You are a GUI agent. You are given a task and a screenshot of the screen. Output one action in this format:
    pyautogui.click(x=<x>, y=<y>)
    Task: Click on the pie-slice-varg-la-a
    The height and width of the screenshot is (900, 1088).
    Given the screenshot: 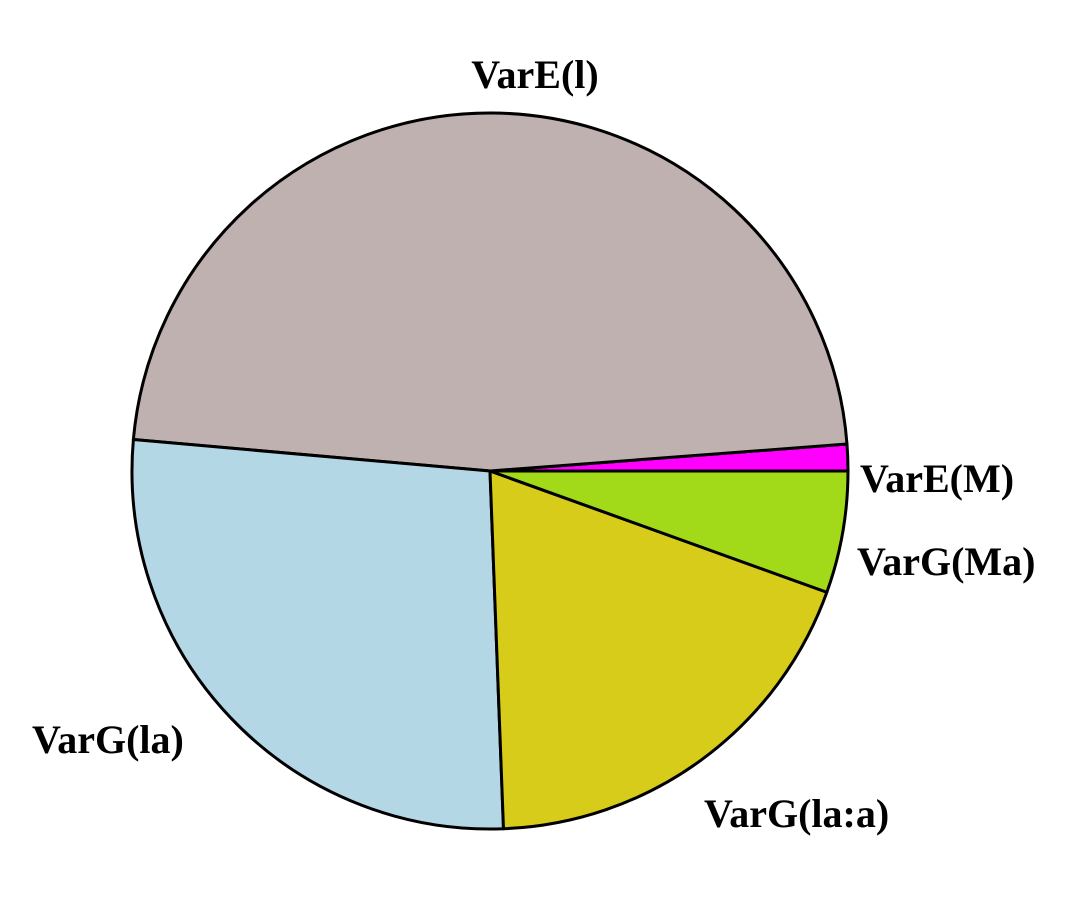 What is the action you would take?
    pyautogui.click(x=658, y=650)
    